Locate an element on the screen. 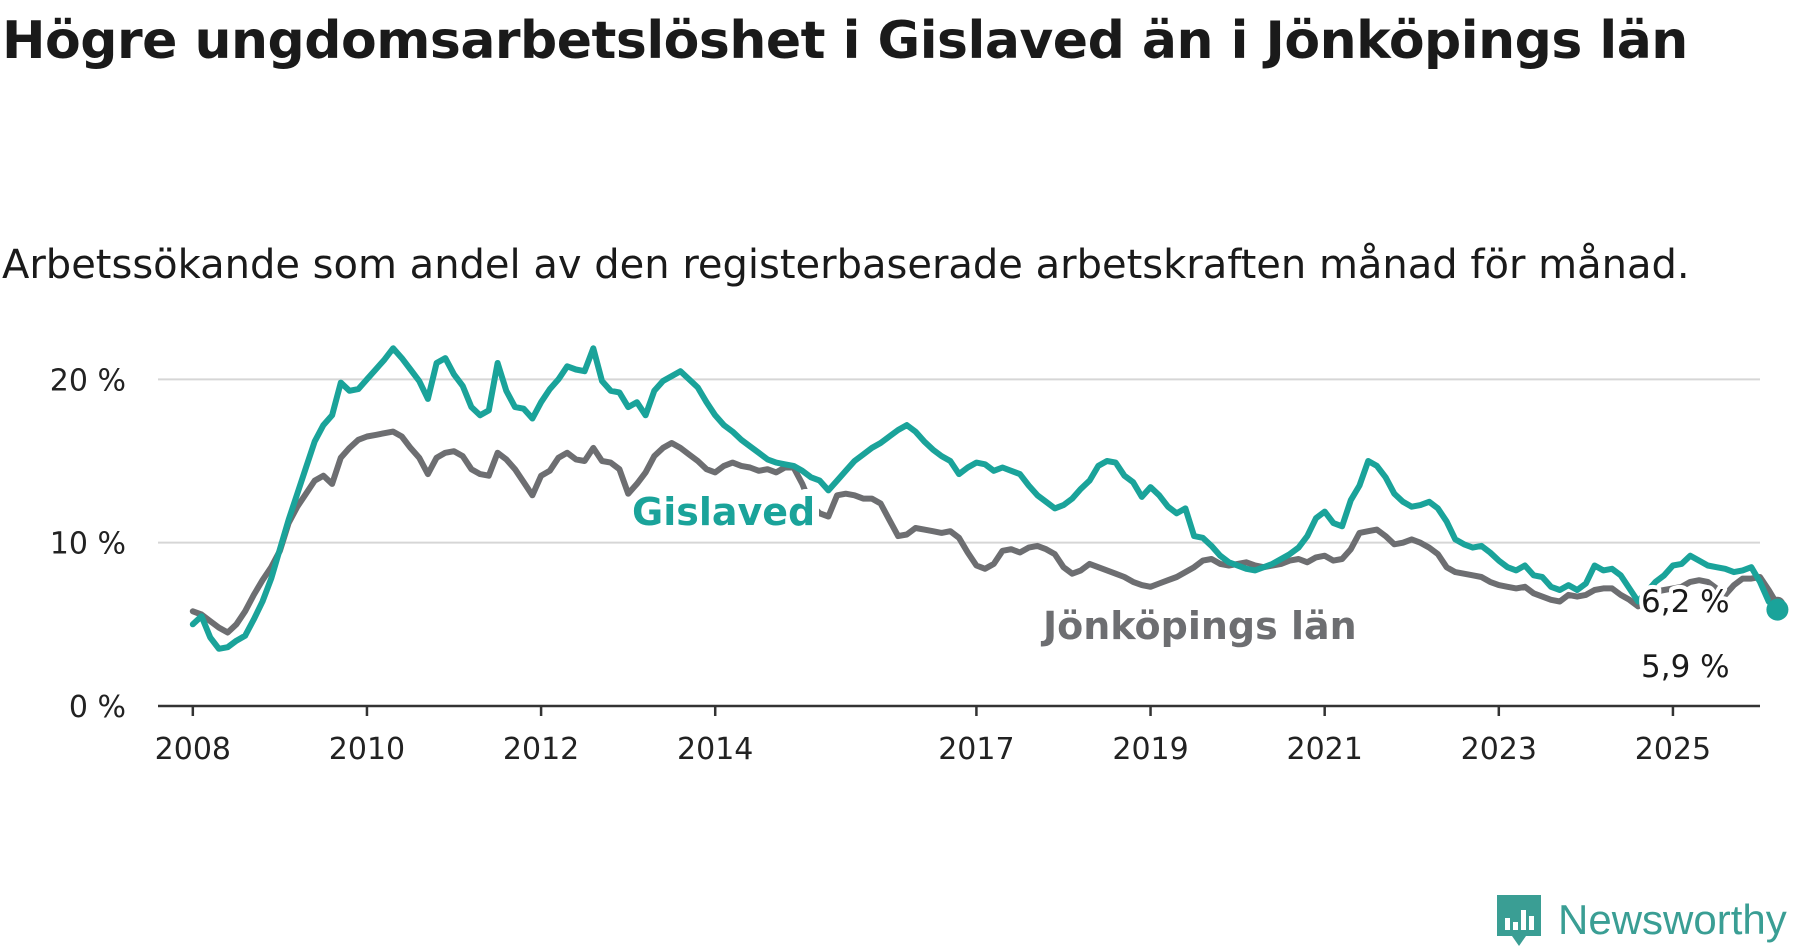  newsworthy-logo-icon is located at coordinates (1519, 920).